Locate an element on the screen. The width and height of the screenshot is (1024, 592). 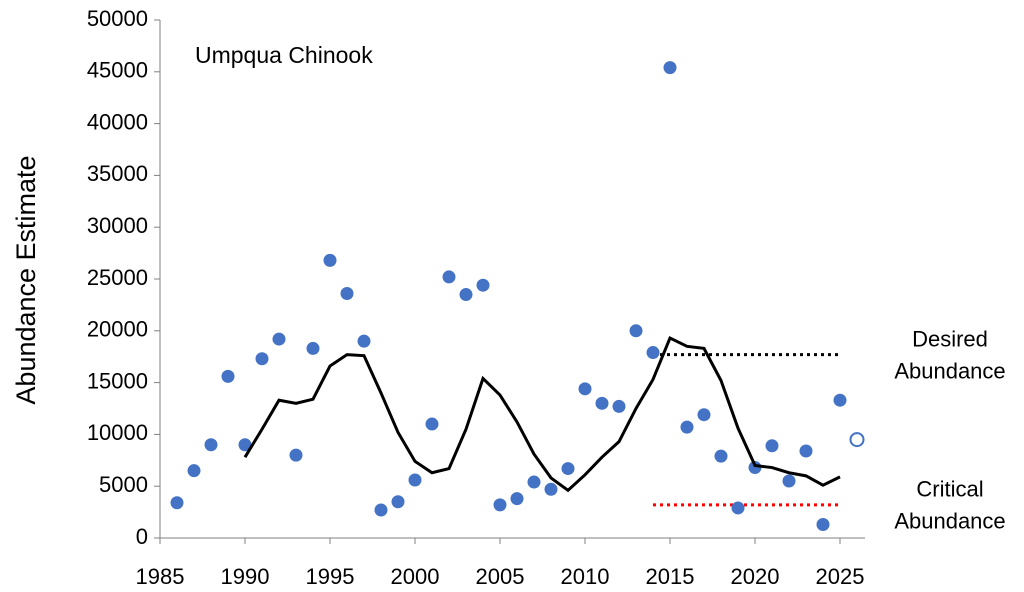
y-tick-label: 0 is located at coordinates (142, 536).